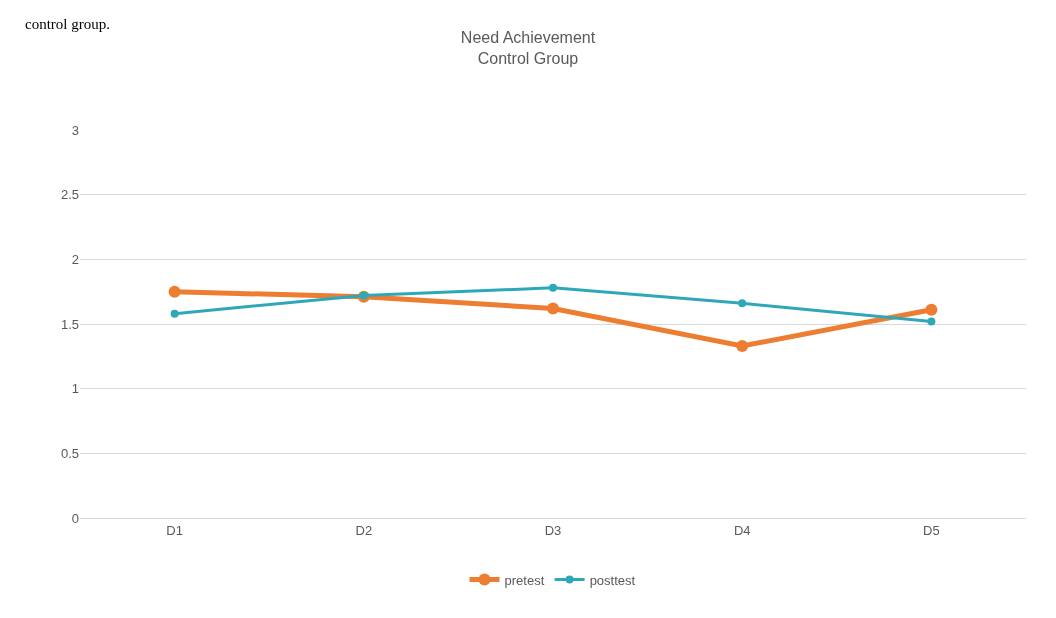  What do you see at coordinates (931, 530) in the screenshot?
I see `x-tick-label: D5` at bounding box center [931, 530].